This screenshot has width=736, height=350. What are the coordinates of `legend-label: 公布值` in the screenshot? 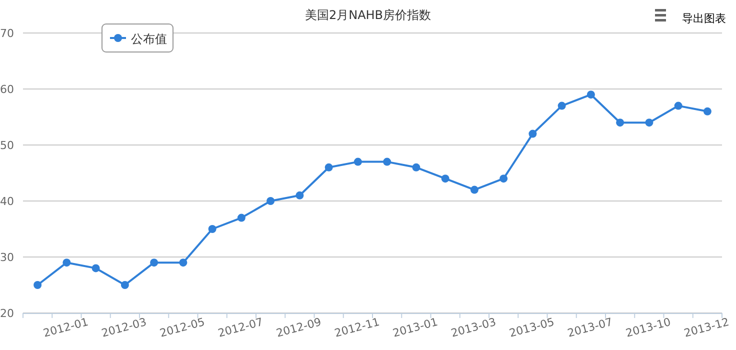 It's located at (149, 39).